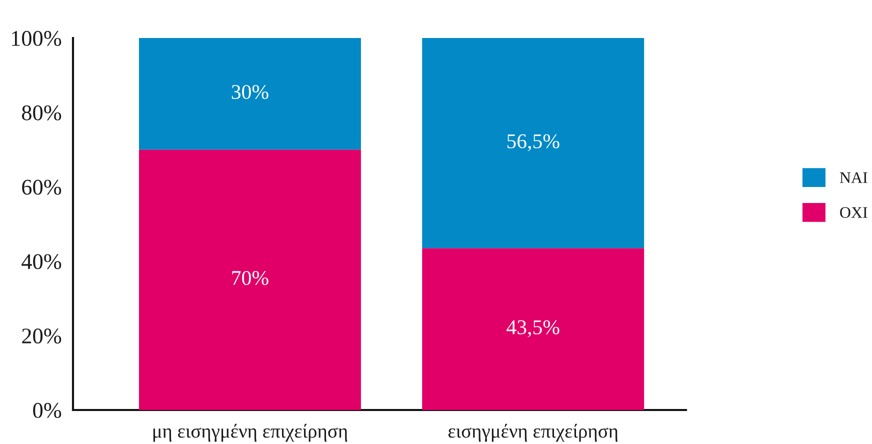  I want to click on y-tick-label: 60%, so click(42, 187).